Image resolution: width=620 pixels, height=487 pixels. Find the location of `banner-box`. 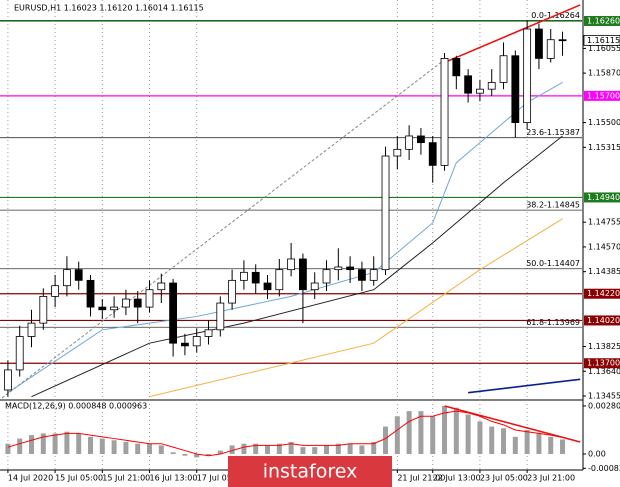

banner-box is located at coordinates (310, 471).